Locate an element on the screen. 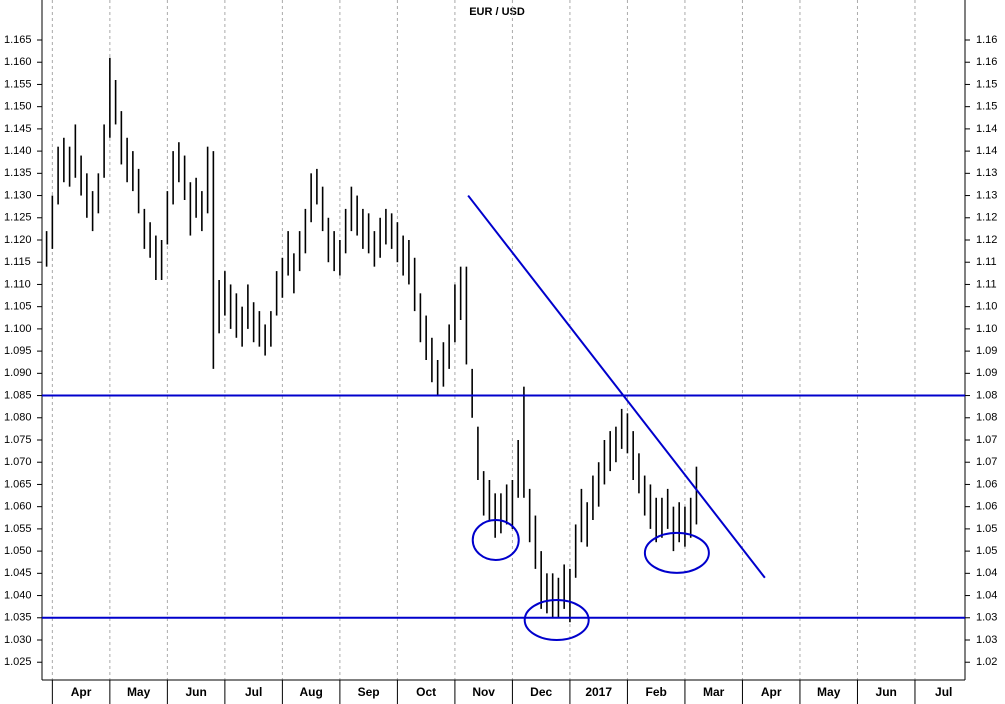 This screenshot has height=704, width=1005. x-tick-label: Nov is located at coordinates (483, 692).